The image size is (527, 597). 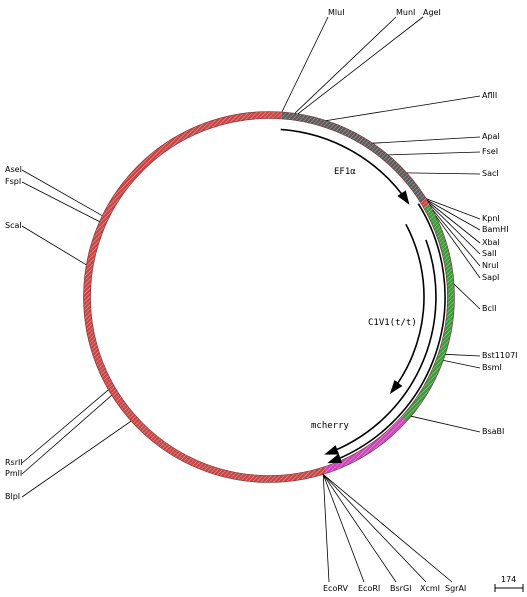 I want to click on leader-aflii, so click(x=403, y=108).